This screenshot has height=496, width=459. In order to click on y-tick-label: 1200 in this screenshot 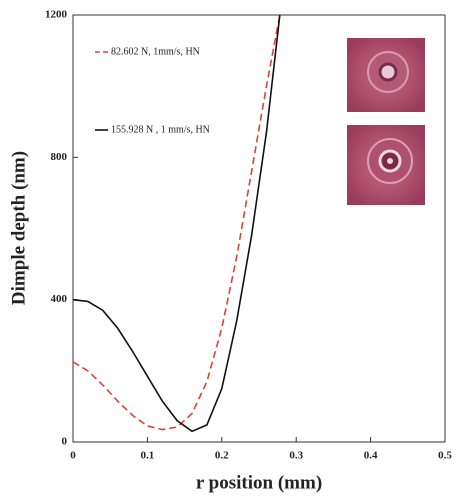, I will do `click(56, 15)`.